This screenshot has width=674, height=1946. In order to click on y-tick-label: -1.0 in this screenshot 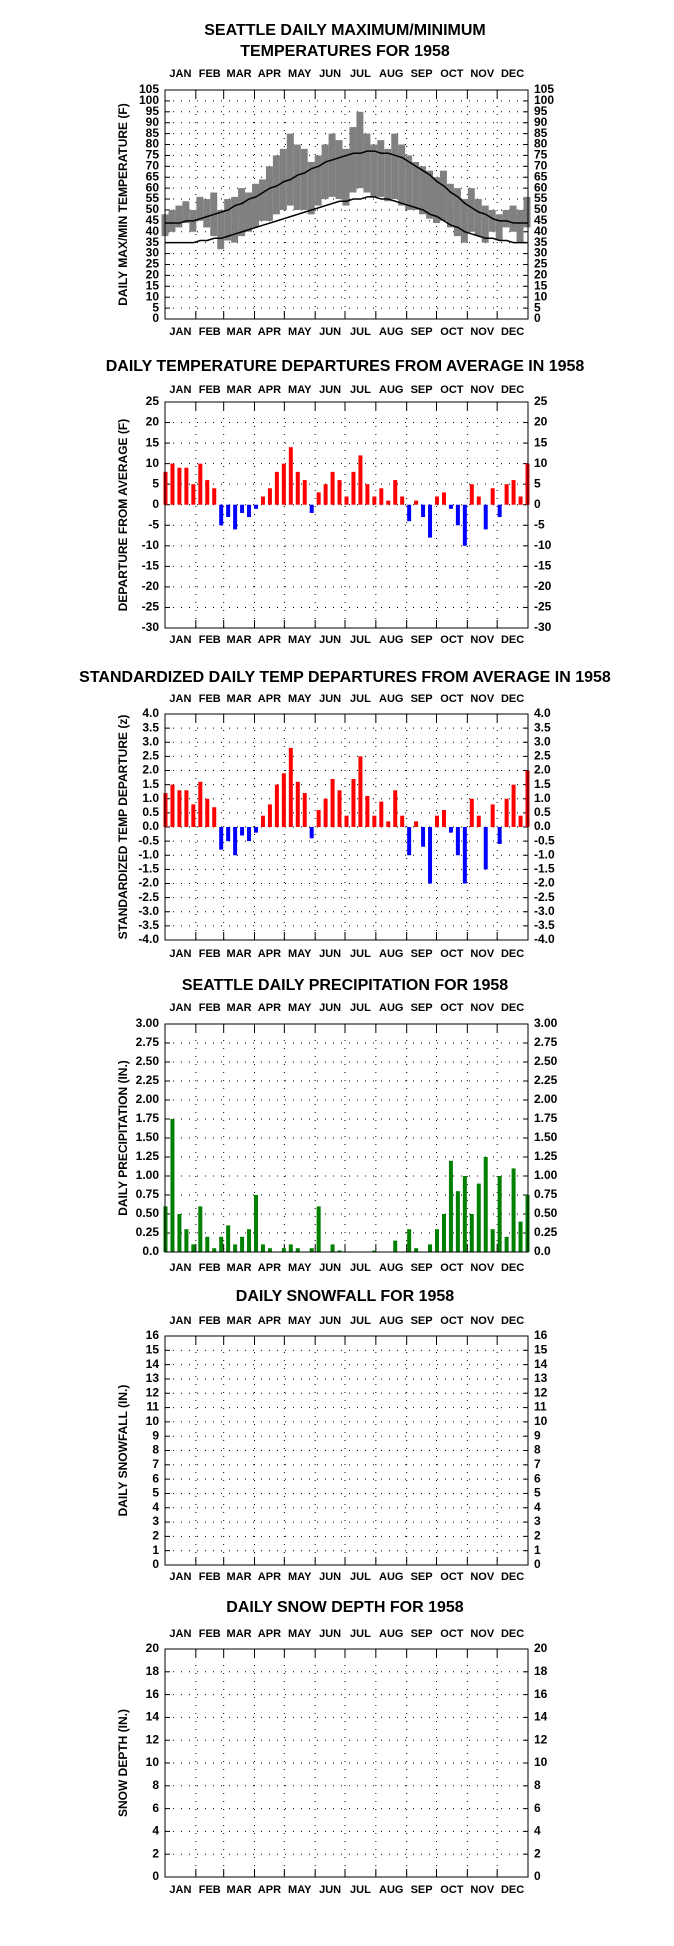, I will do `click(148, 854)`.